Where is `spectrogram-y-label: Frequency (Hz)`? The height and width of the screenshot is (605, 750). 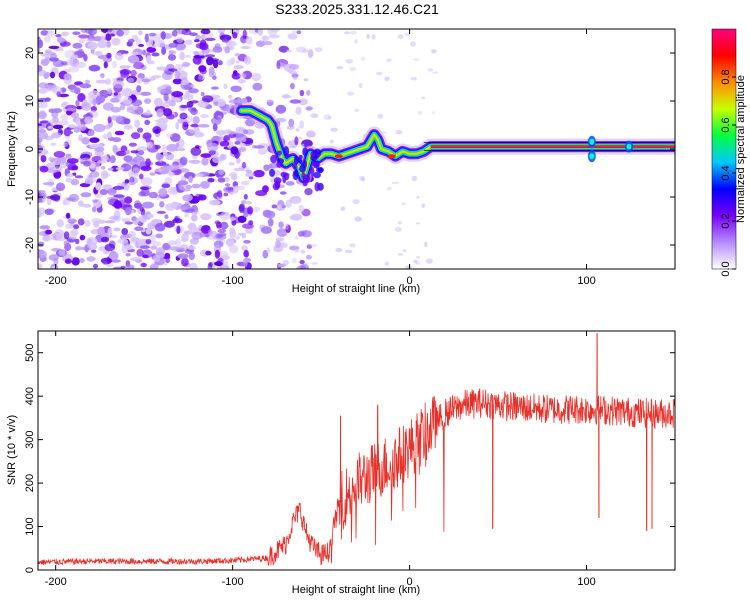 spectrogram-y-label: Frequency (Hz) is located at coordinates (12, 149).